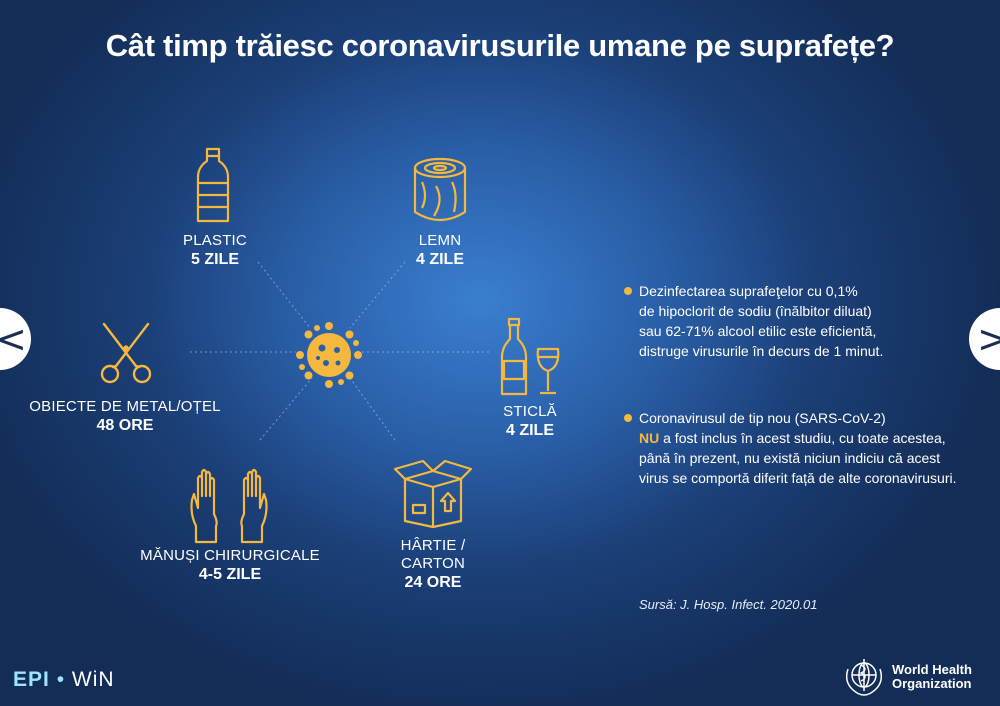 This screenshot has width=1000, height=706. I want to click on surface-lemn: LEMN 4 ZILE, so click(440, 250).